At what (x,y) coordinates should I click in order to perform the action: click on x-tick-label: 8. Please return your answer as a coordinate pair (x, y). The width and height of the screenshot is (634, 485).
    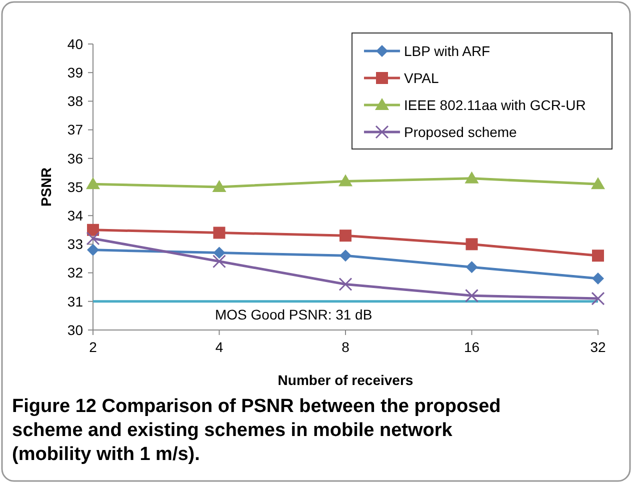
    Looking at the image, I should click on (346, 347).